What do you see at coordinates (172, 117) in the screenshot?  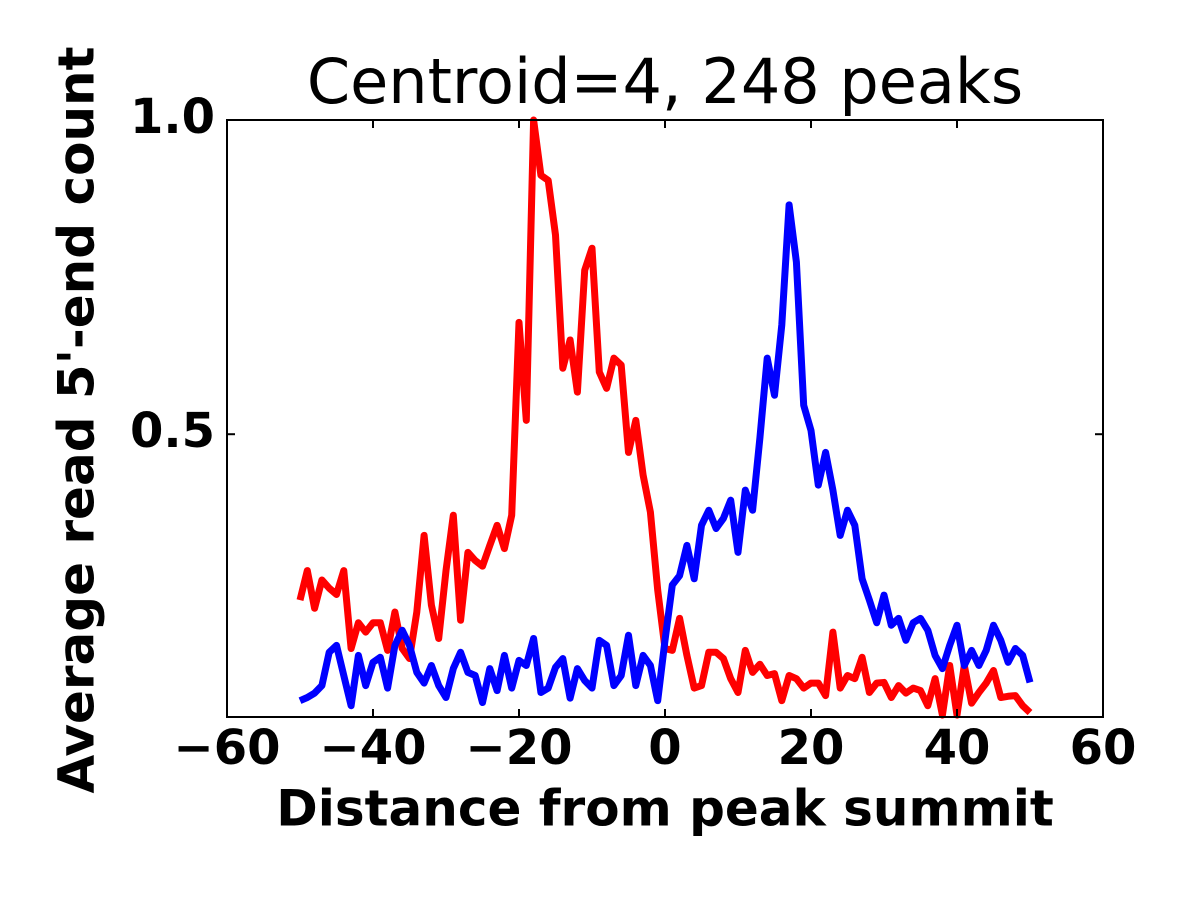 I see `y-tick-label: 1.0` at bounding box center [172, 117].